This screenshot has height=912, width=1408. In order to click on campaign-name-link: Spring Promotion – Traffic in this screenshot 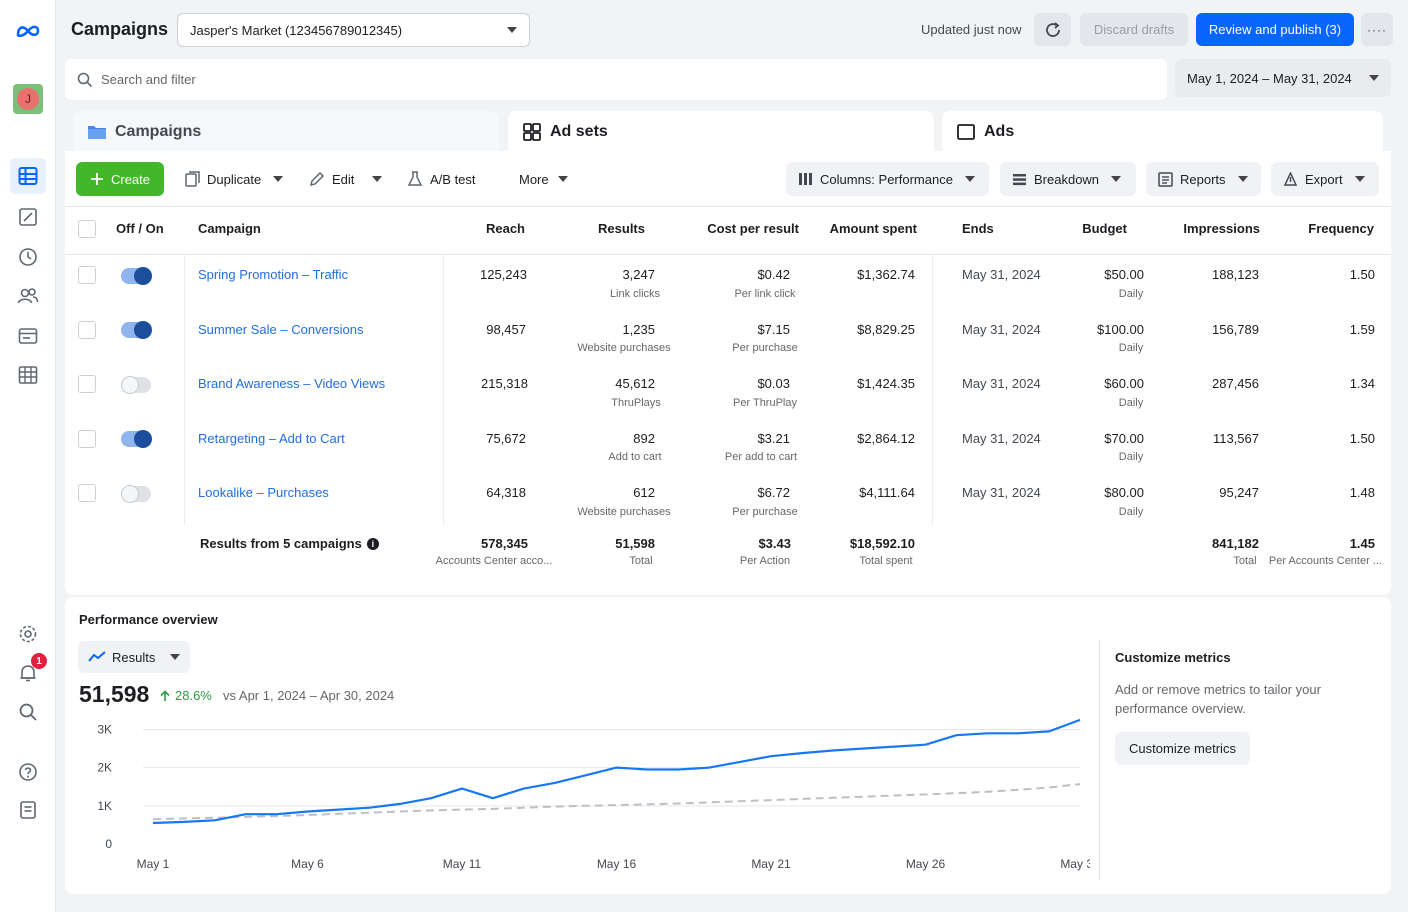, I will do `click(273, 274)`.